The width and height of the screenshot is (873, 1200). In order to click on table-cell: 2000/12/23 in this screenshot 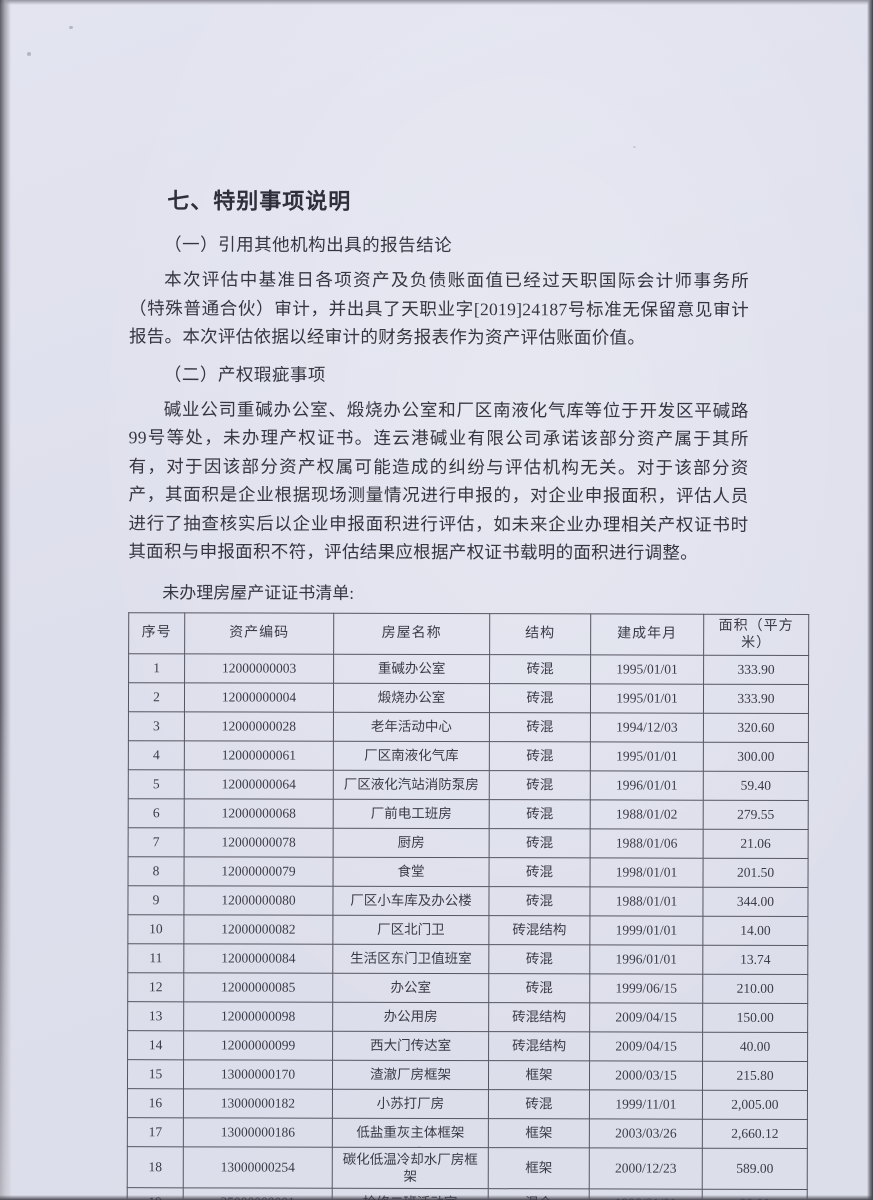, I will do `click(646, 1168)`.